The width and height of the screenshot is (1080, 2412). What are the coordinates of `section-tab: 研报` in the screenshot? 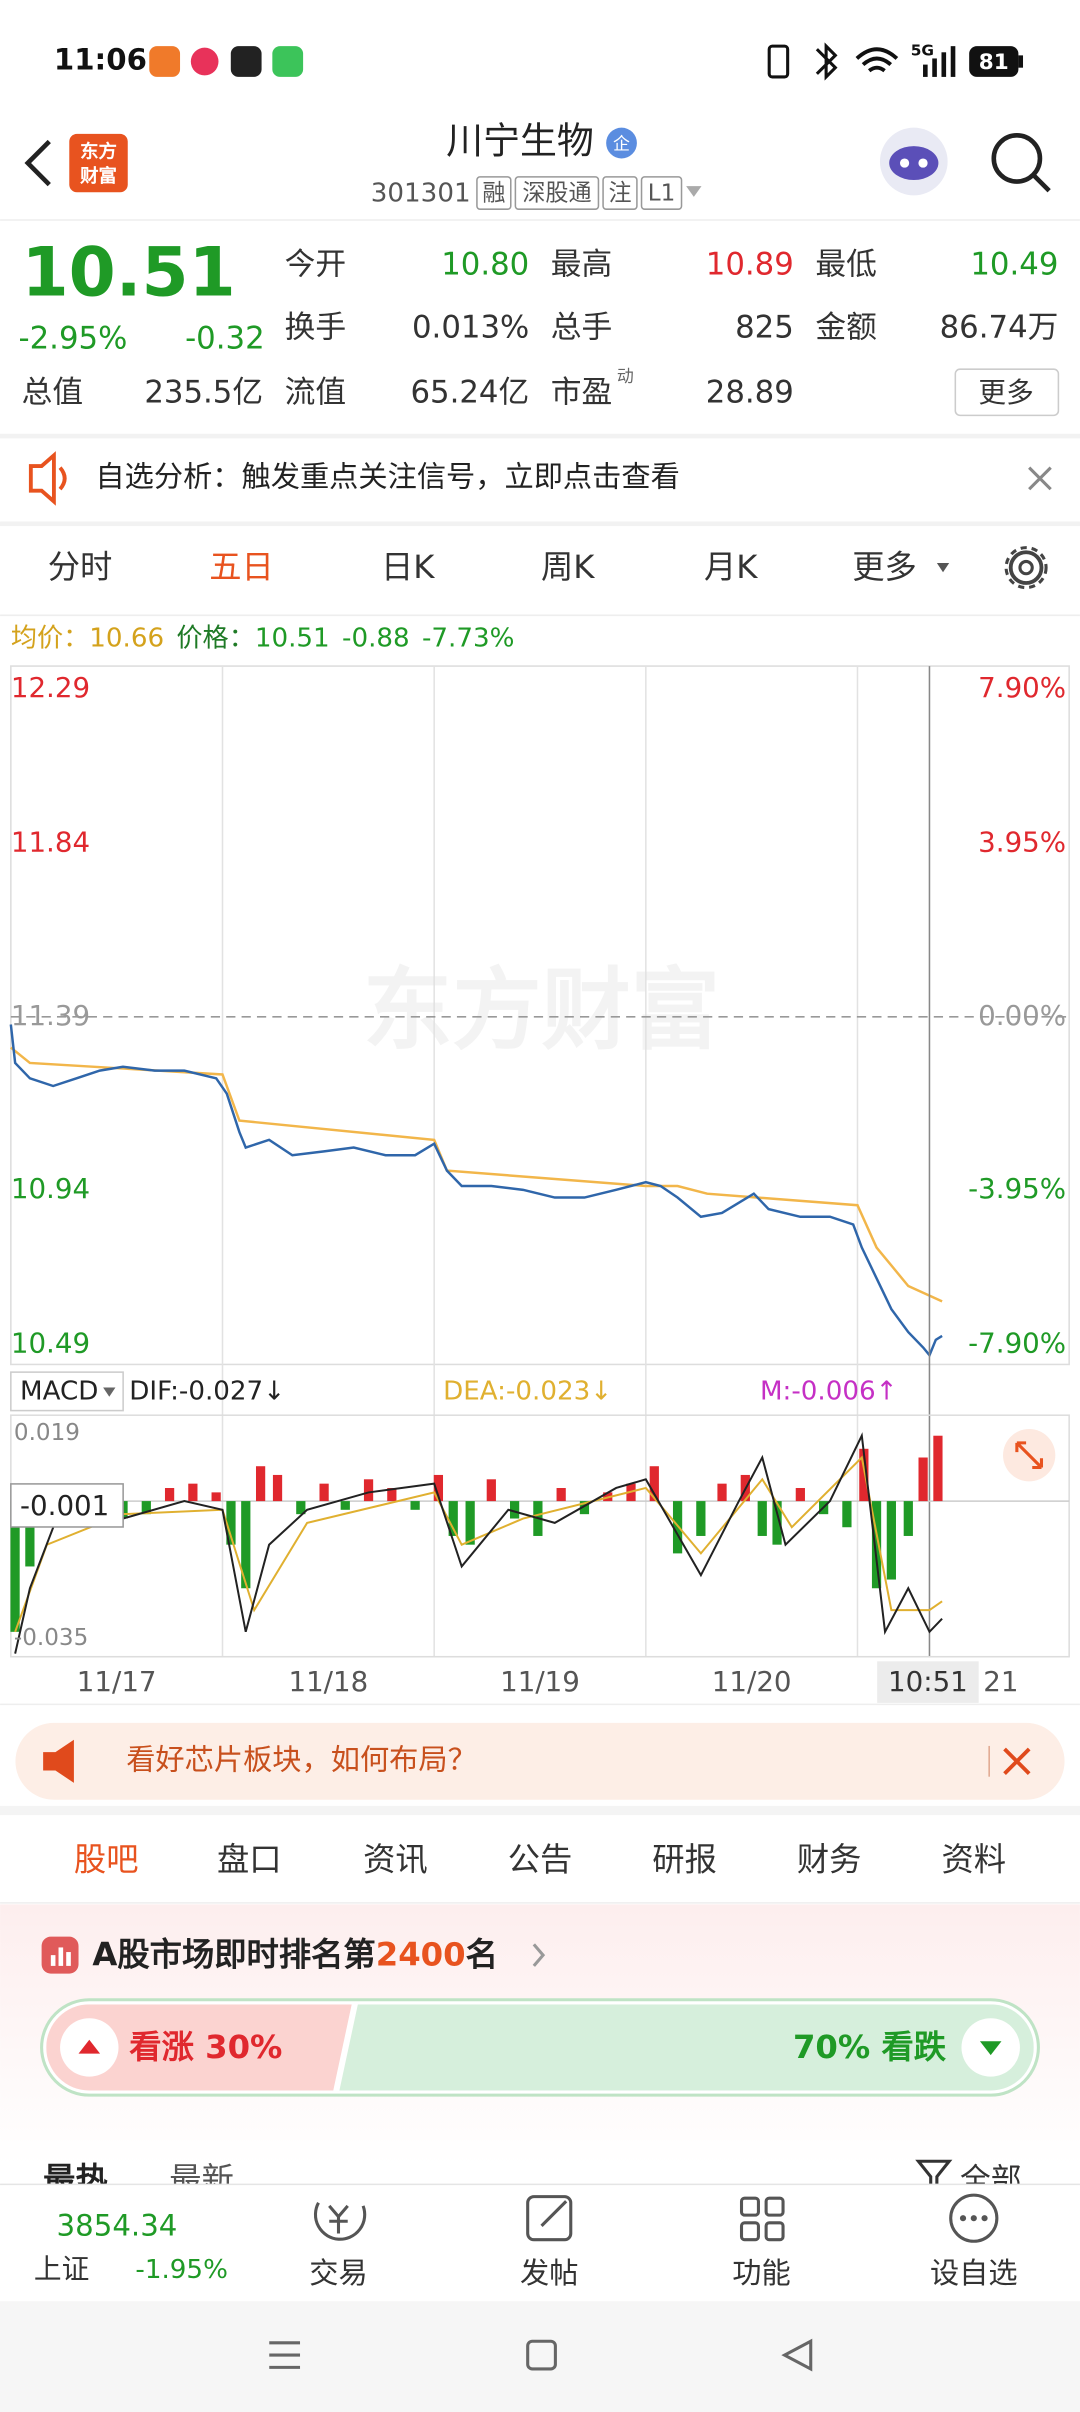 It's located at (684, 1859).